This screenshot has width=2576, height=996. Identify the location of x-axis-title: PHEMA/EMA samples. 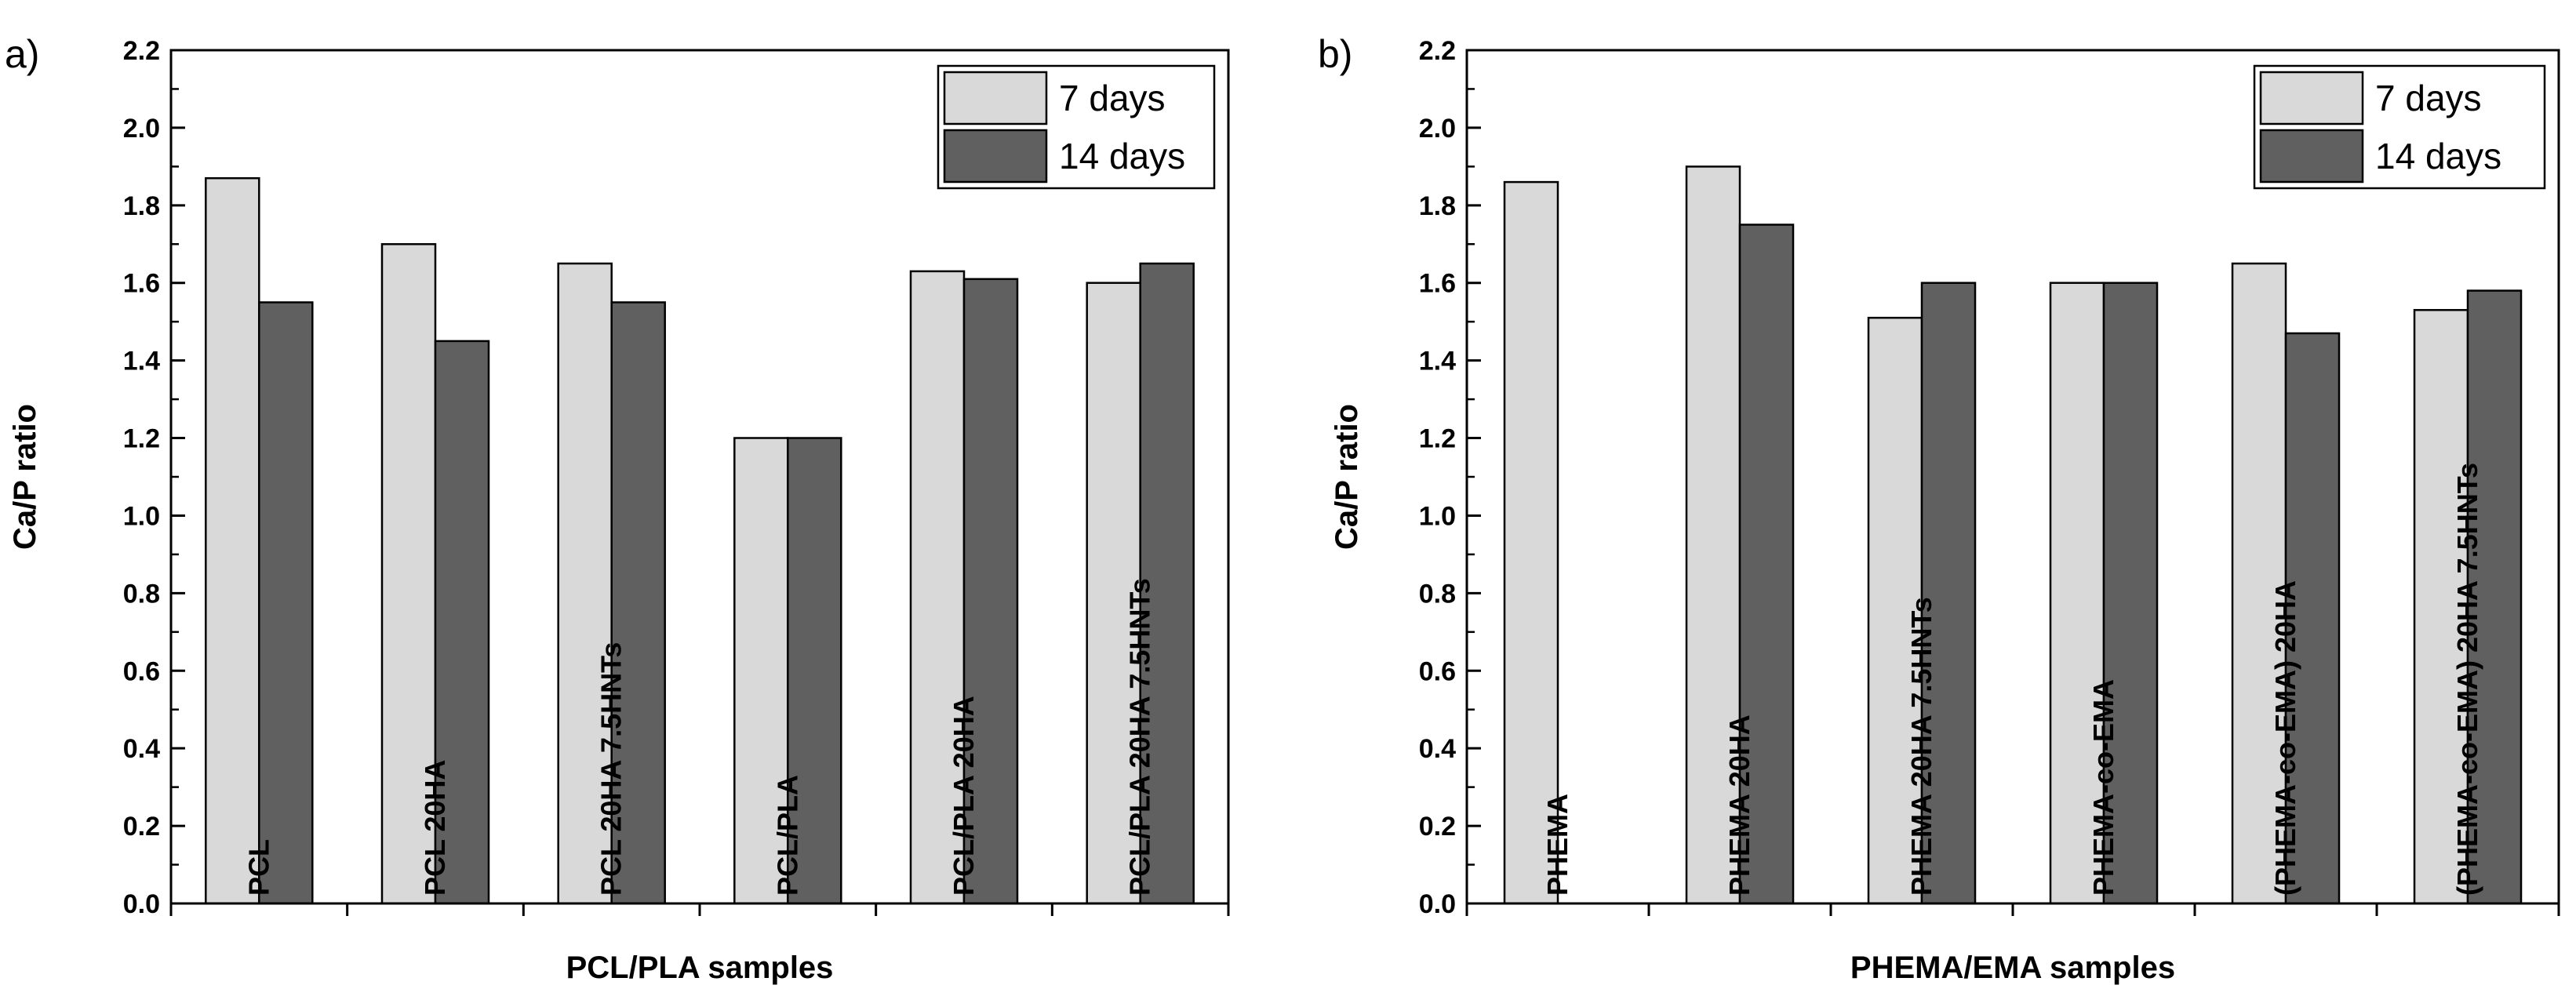
(2012, 968).